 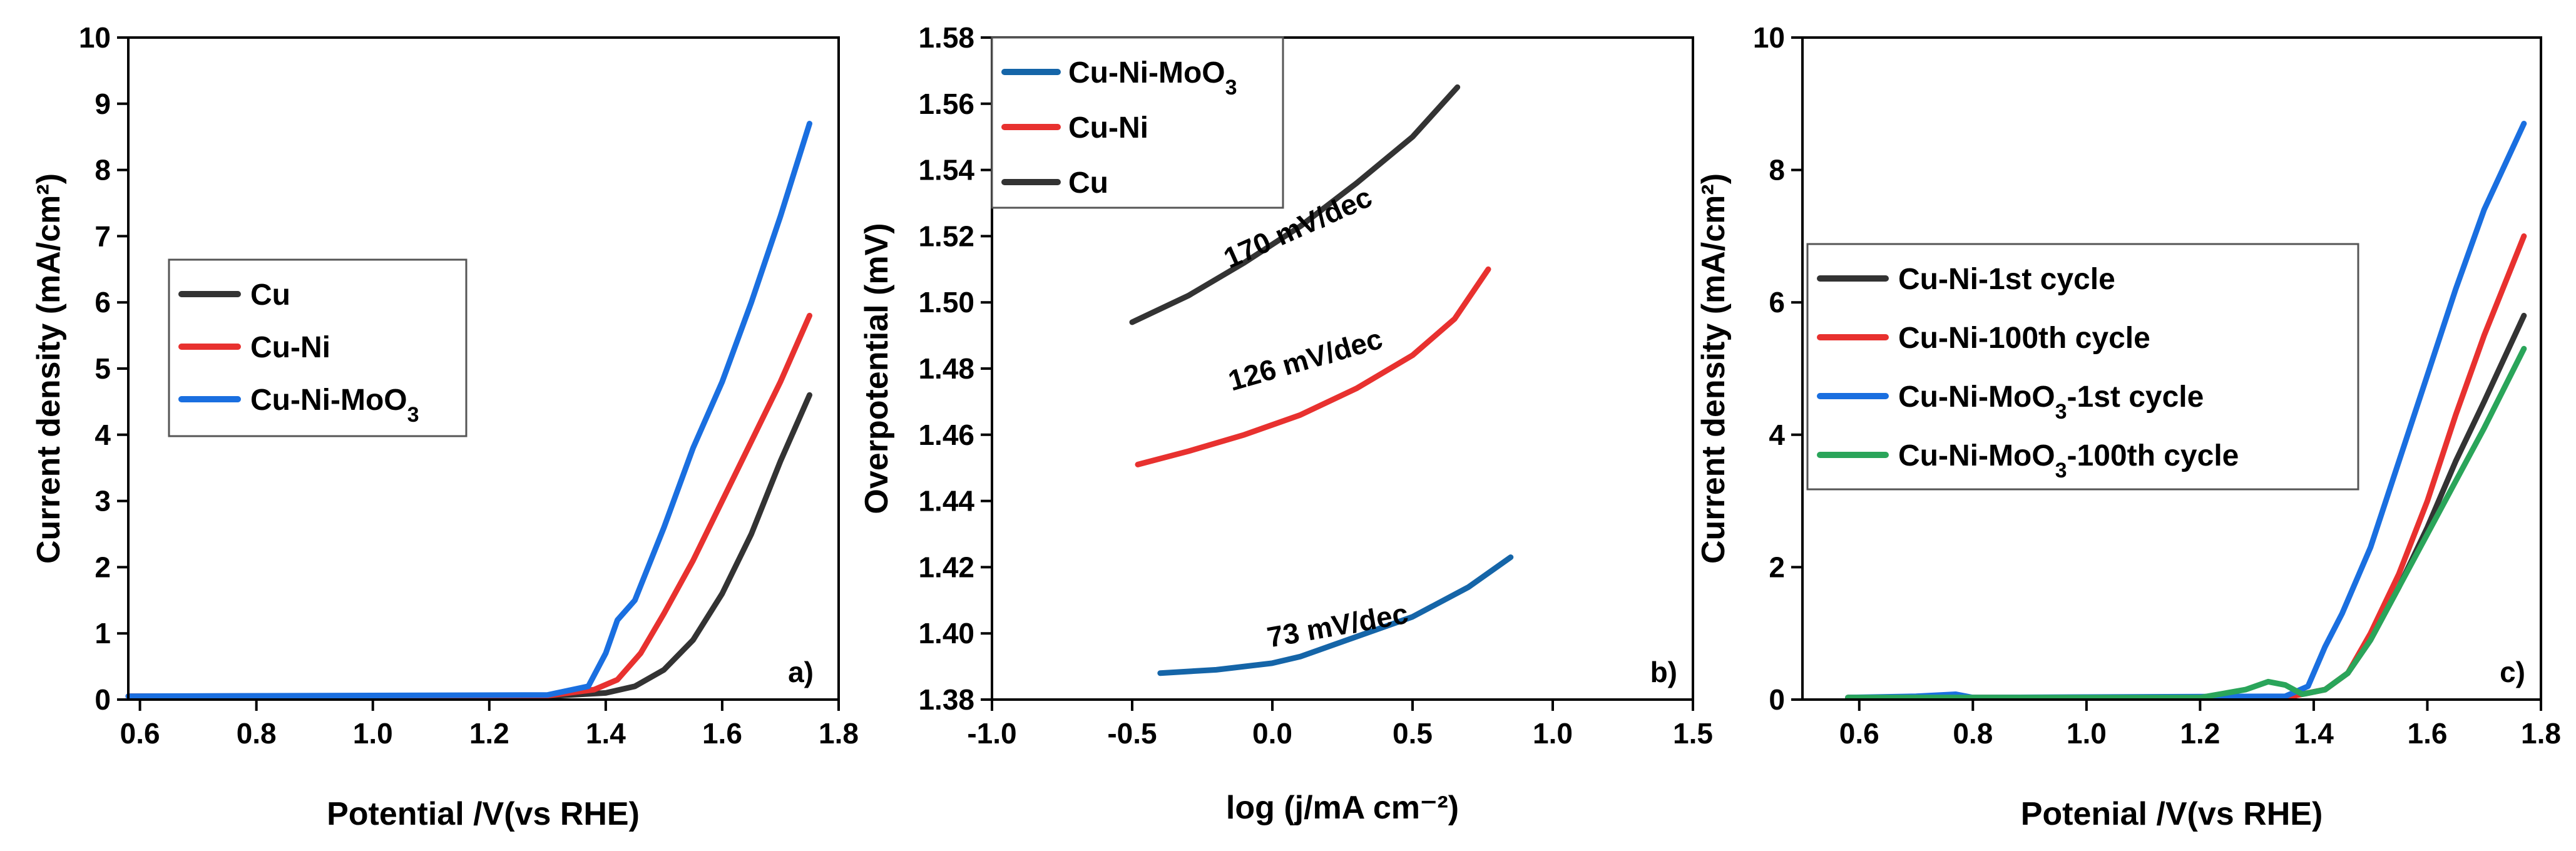 What do you see at coordinates (1272, 733) in the screenshot?
I see `x-tick-label: 0.0` at bounding box center [1272, 733].